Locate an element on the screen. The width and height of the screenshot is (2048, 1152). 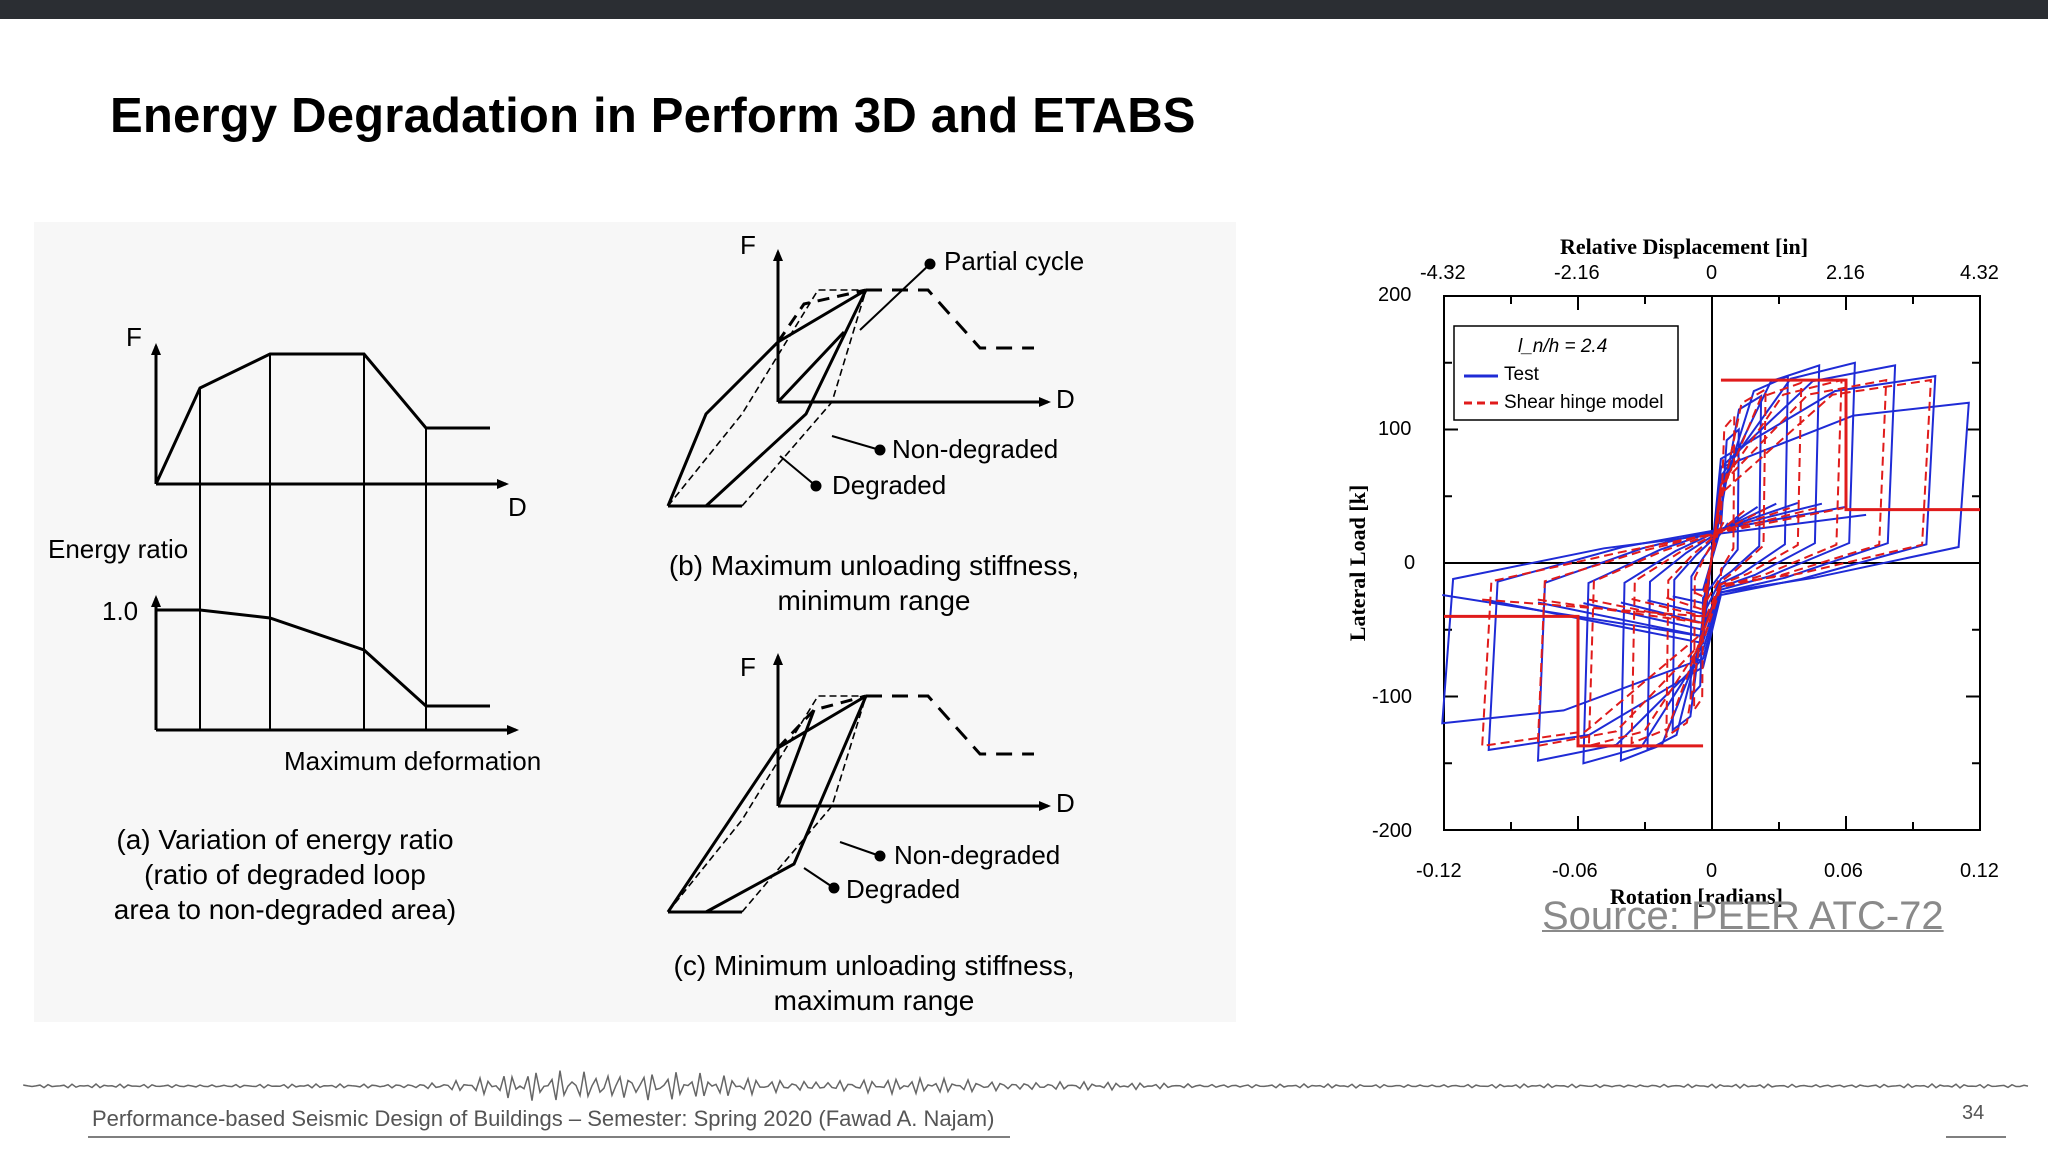
panel-c-f-label: F is located at coordinates (748, 667).